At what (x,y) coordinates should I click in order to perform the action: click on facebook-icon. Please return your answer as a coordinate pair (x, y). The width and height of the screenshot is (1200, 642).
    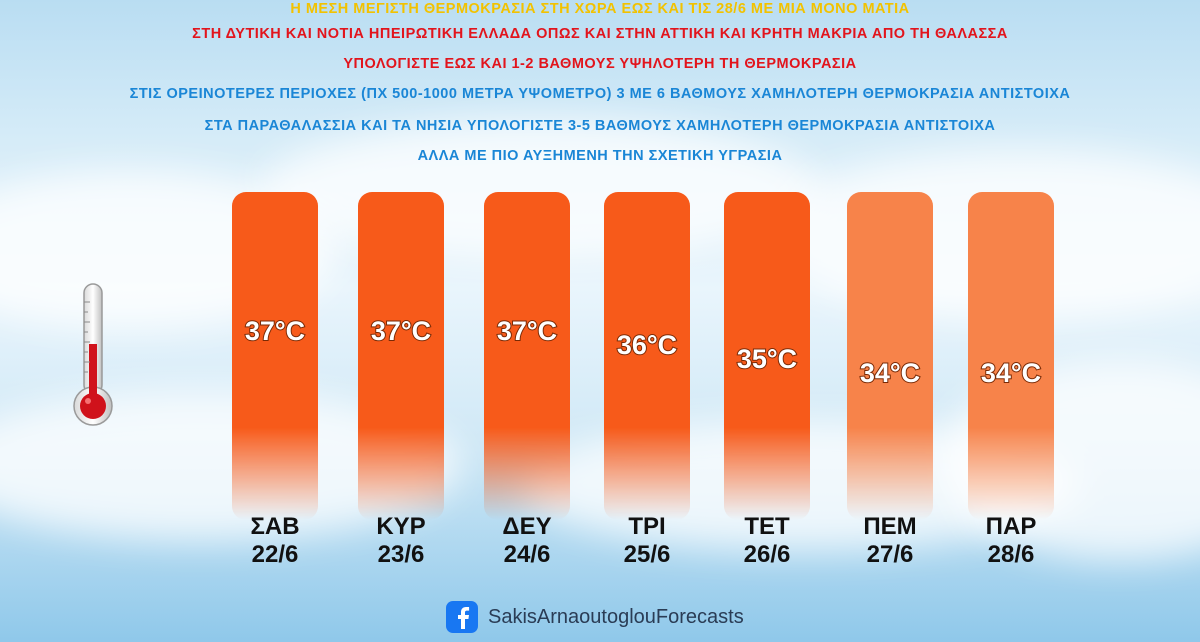
    Looking at the image, I should click on (462, 617).